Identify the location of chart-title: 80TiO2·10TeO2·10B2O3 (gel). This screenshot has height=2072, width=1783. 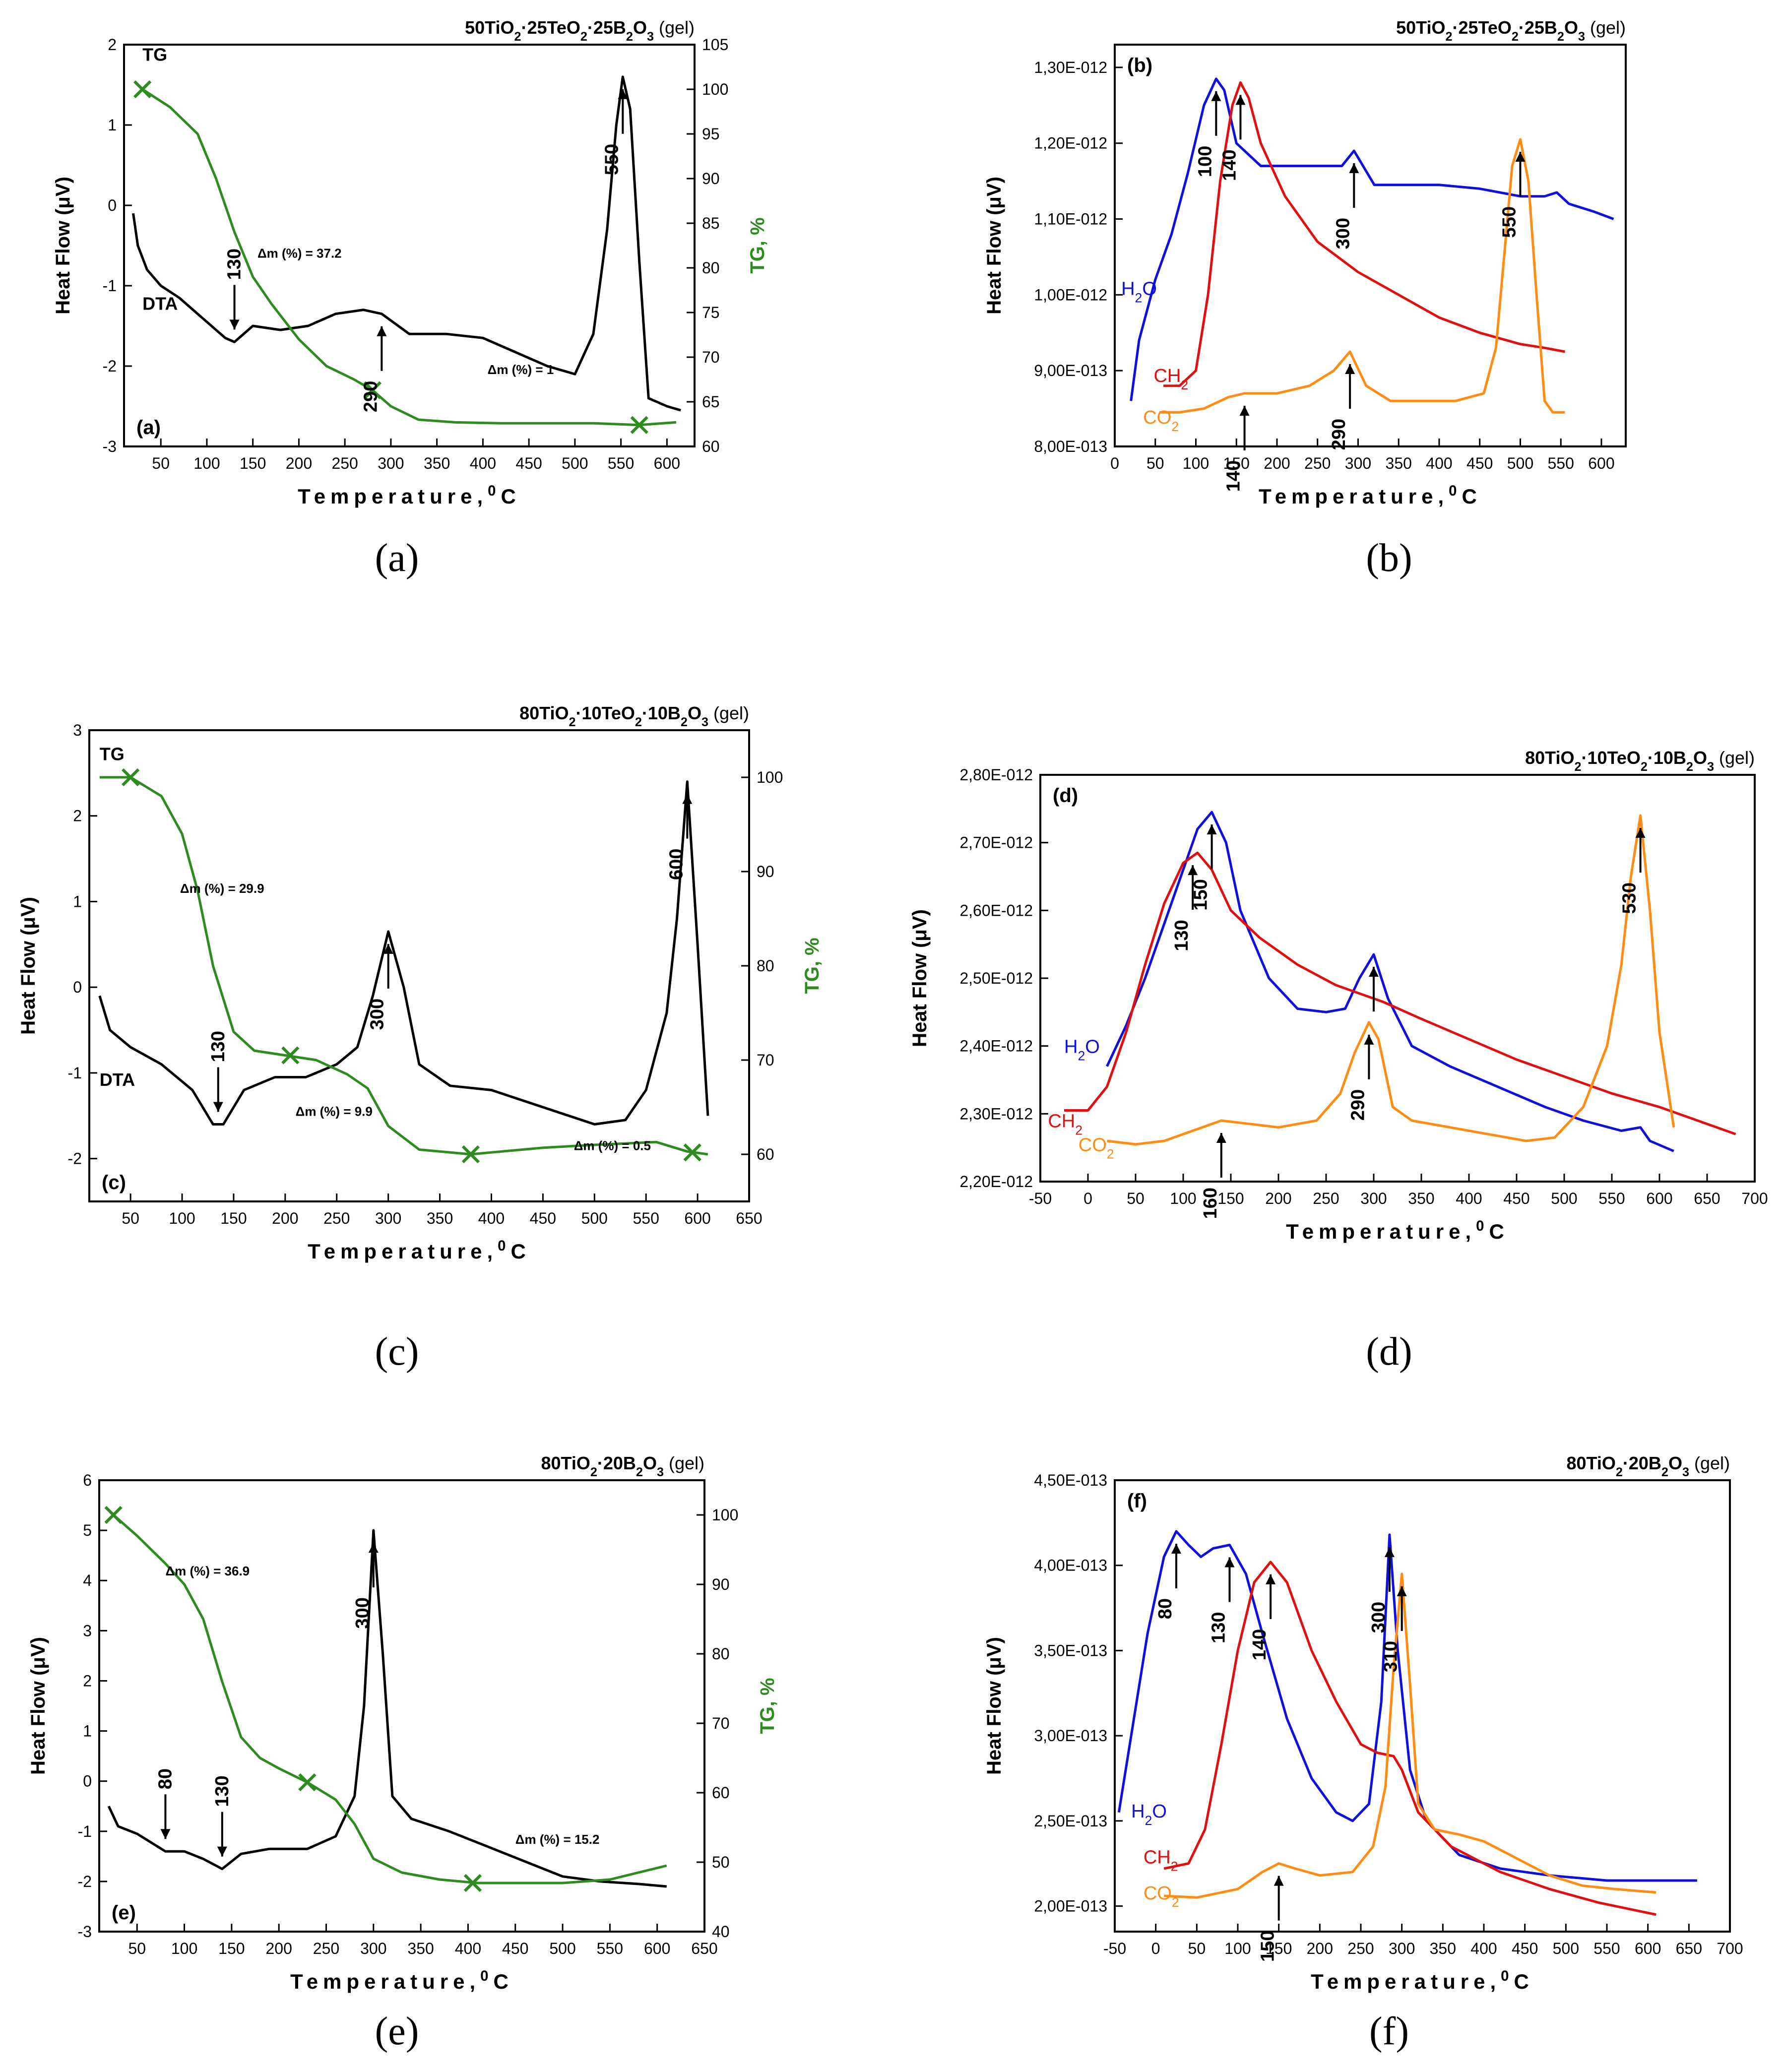
(634, 716).